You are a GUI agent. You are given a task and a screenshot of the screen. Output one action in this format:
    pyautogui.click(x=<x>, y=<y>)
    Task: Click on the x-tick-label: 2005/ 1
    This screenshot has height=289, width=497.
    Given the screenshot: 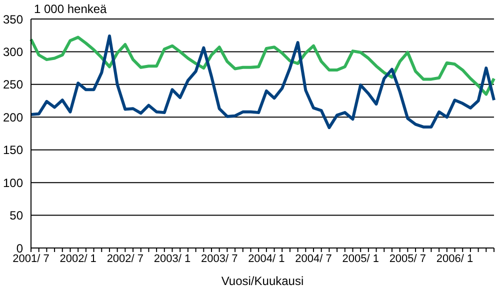 What is the action you would take?
    pyautogui.click(x=360, y=258)
    